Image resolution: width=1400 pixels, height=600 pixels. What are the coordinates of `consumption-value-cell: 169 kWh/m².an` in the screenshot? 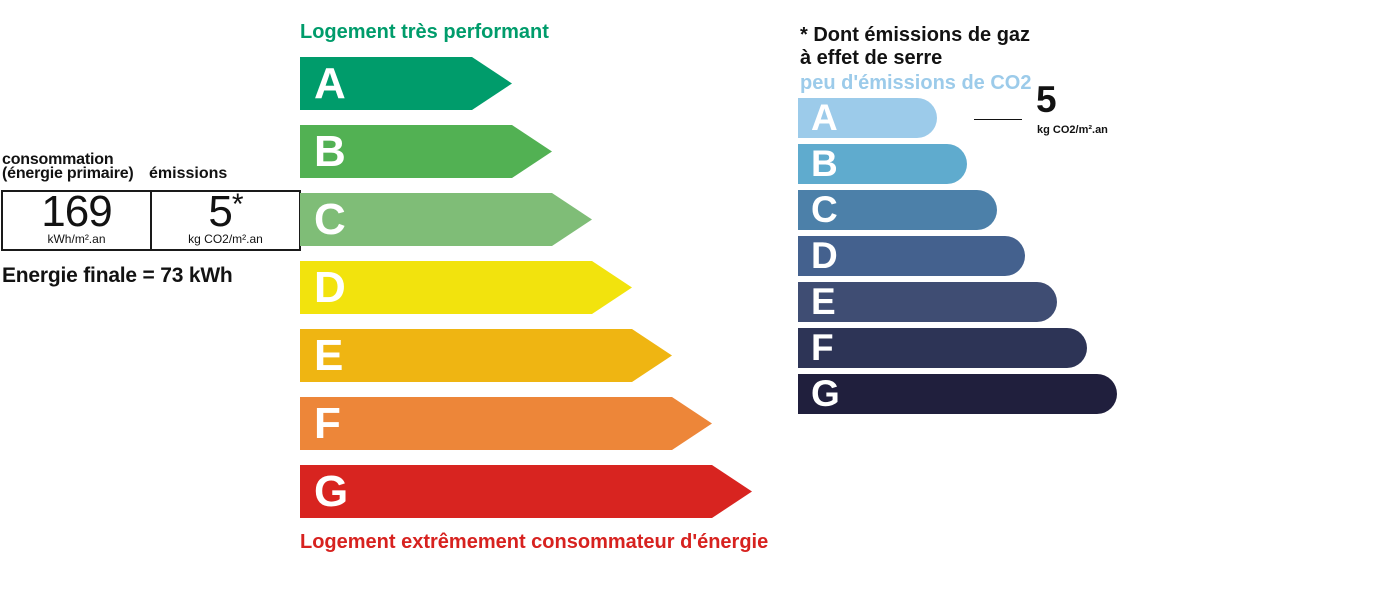 It's located at (76, 218).